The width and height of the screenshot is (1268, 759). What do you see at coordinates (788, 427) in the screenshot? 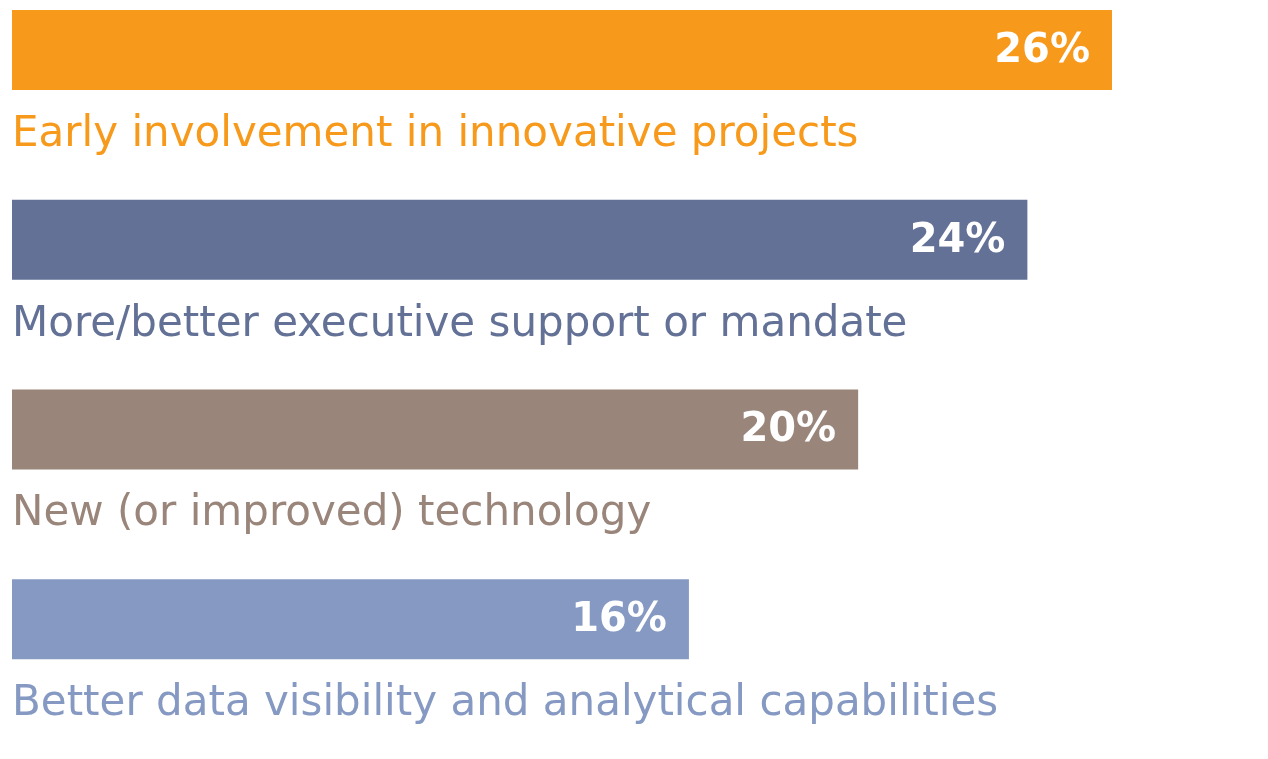
I see `data-label: 20%` at bounding box center [788, 427].